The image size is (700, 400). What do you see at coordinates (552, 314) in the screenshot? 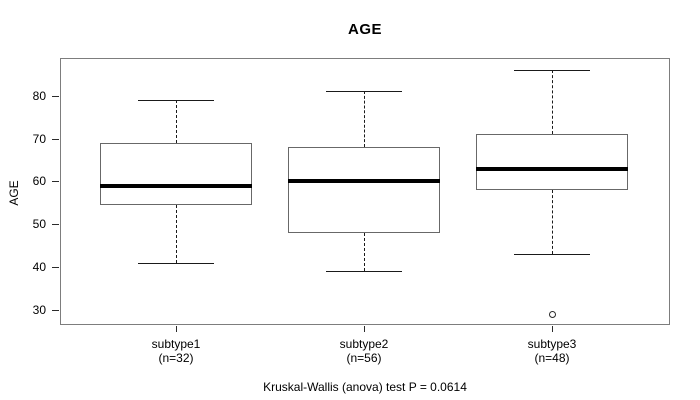
I see `outlier-point` at bounding box center [552, 314].